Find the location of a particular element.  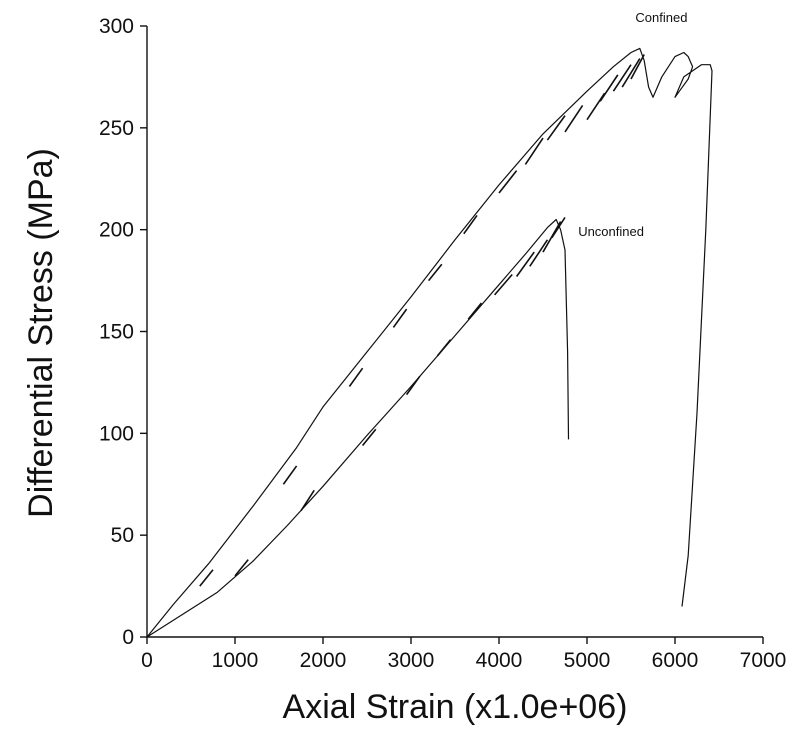

x-tick-label: 2000 is located at coordinates (323, 660).